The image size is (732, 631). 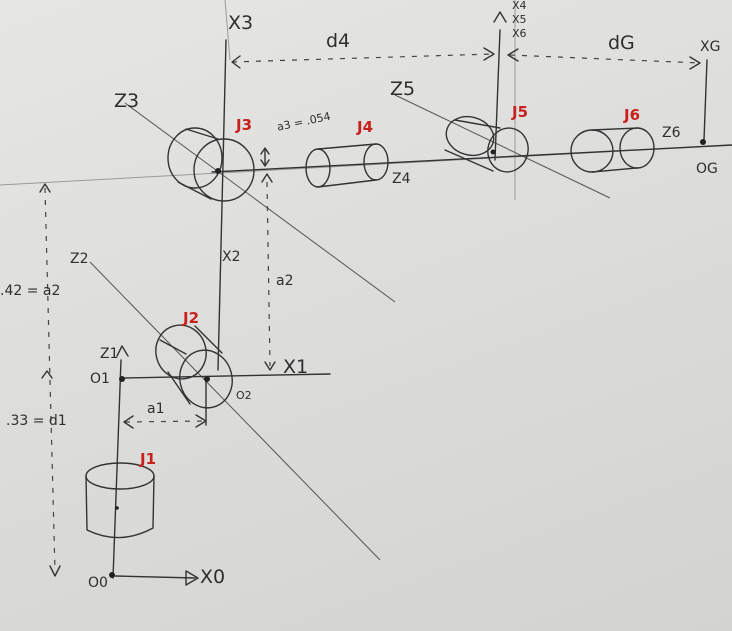 I want to click on z1-arrow, so click(x=122, y=351).